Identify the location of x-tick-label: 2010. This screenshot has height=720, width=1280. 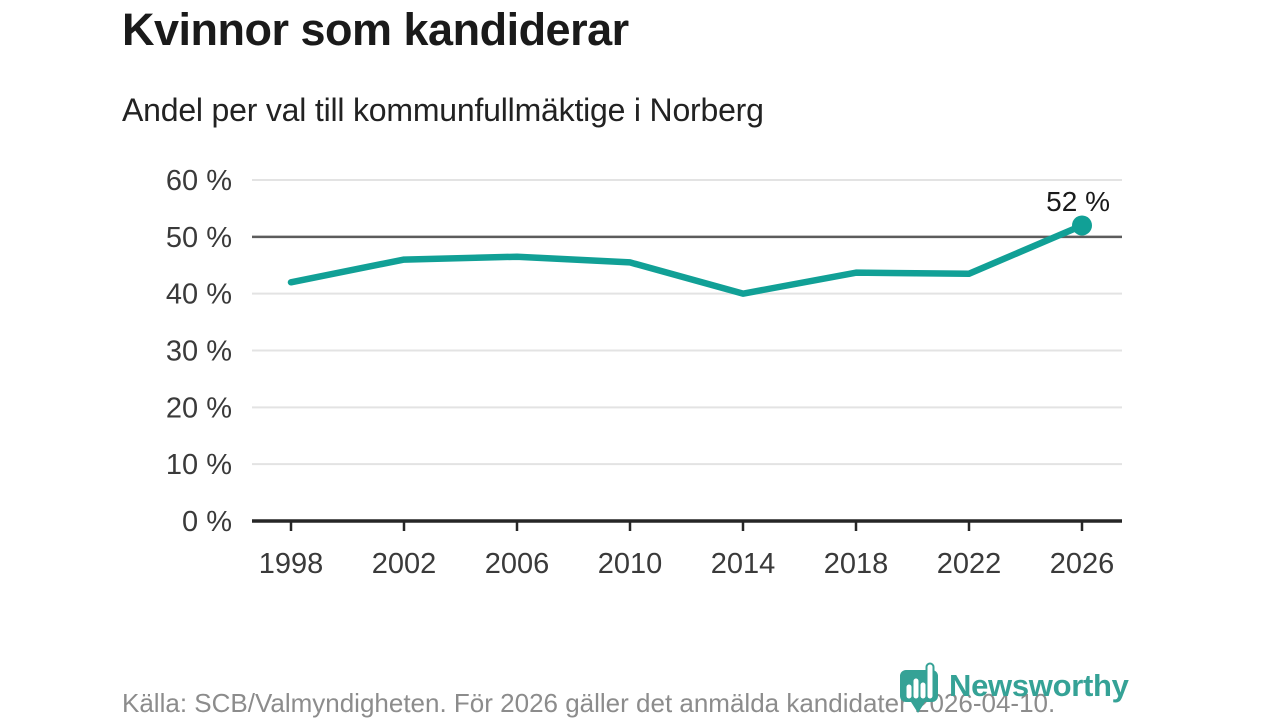
(630, 564).